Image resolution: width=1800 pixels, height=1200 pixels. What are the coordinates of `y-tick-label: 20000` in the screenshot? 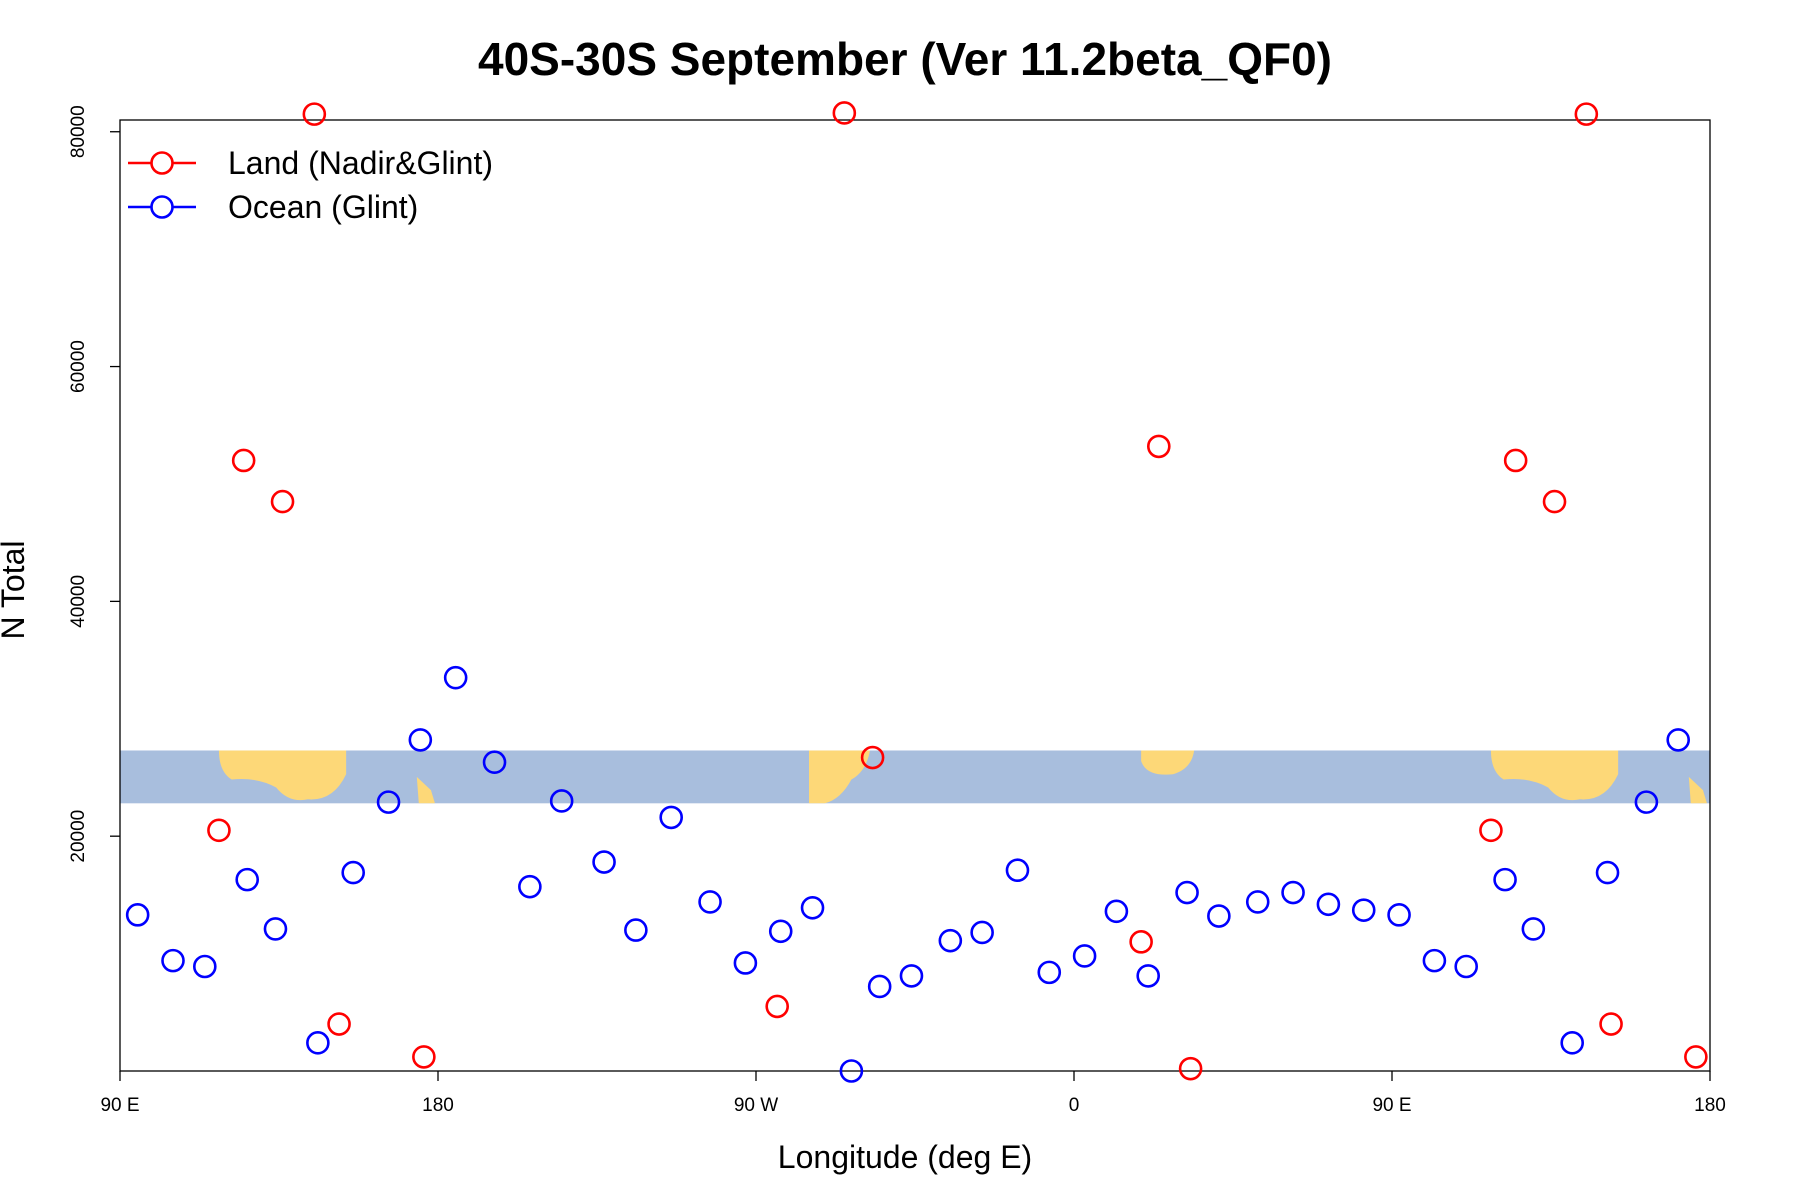 It's located at (78, 836).